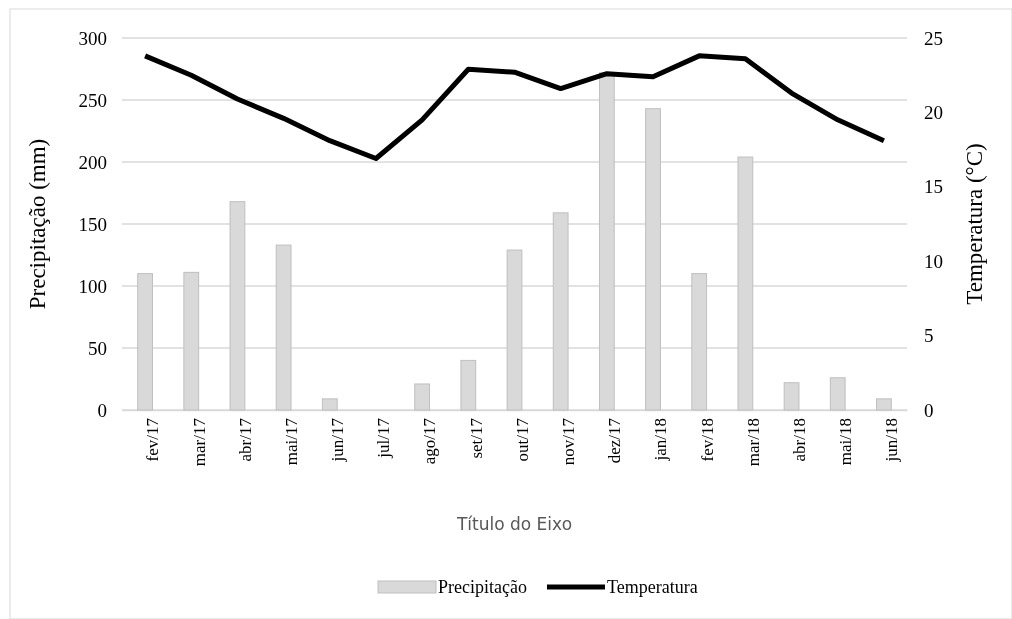 The width and height of the screenshot is (1012, 619). Describe the element at coordinates (92, 162) in the screenshot. I see `y-tick-label: 200` at that location.